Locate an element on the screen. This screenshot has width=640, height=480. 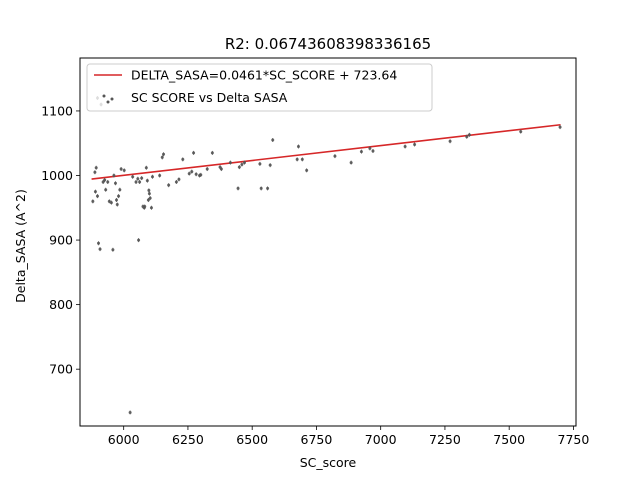
x-tick-label: 7500 is located at coordinates (509, 439).